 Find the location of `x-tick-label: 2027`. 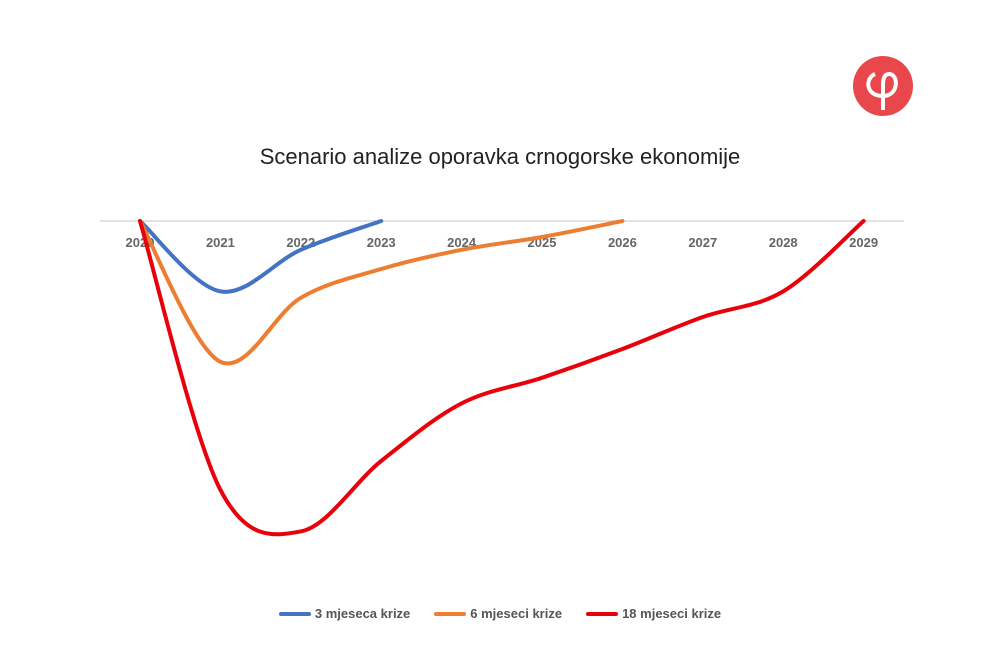

x-tick-label: 2027 is located at coordinates (702, 242).